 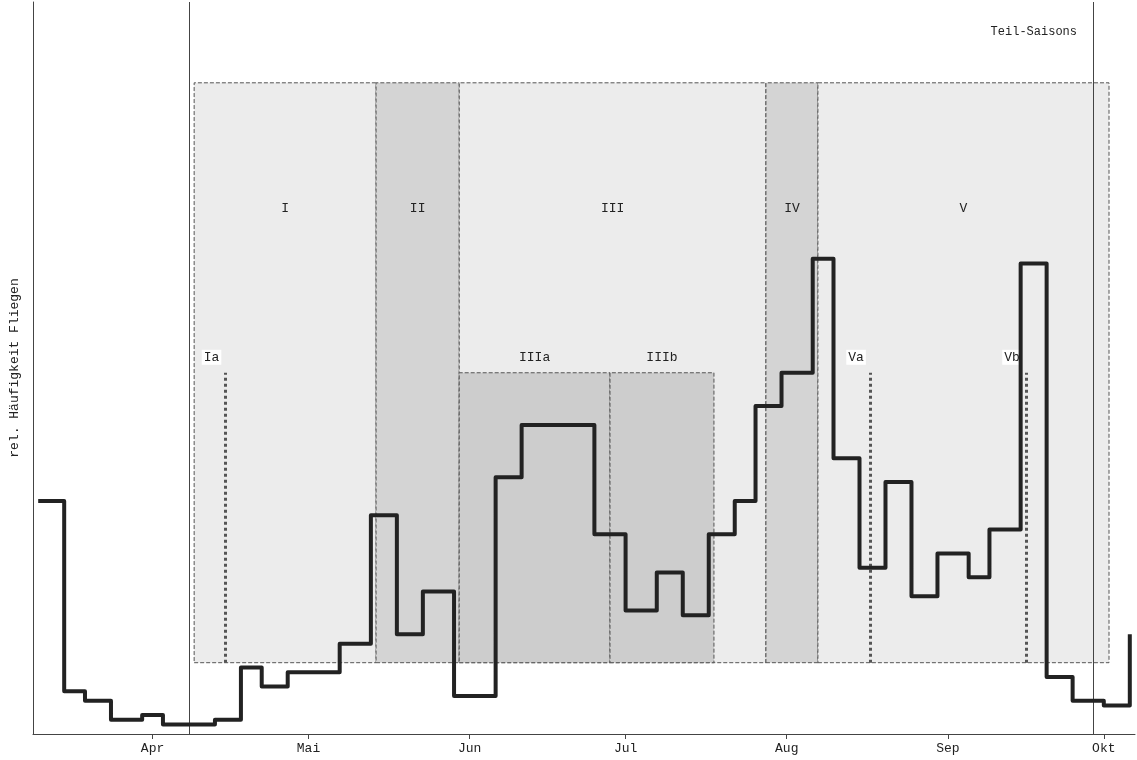 I want to click on x-tick-label: Apr, so click(x=152, y=748).